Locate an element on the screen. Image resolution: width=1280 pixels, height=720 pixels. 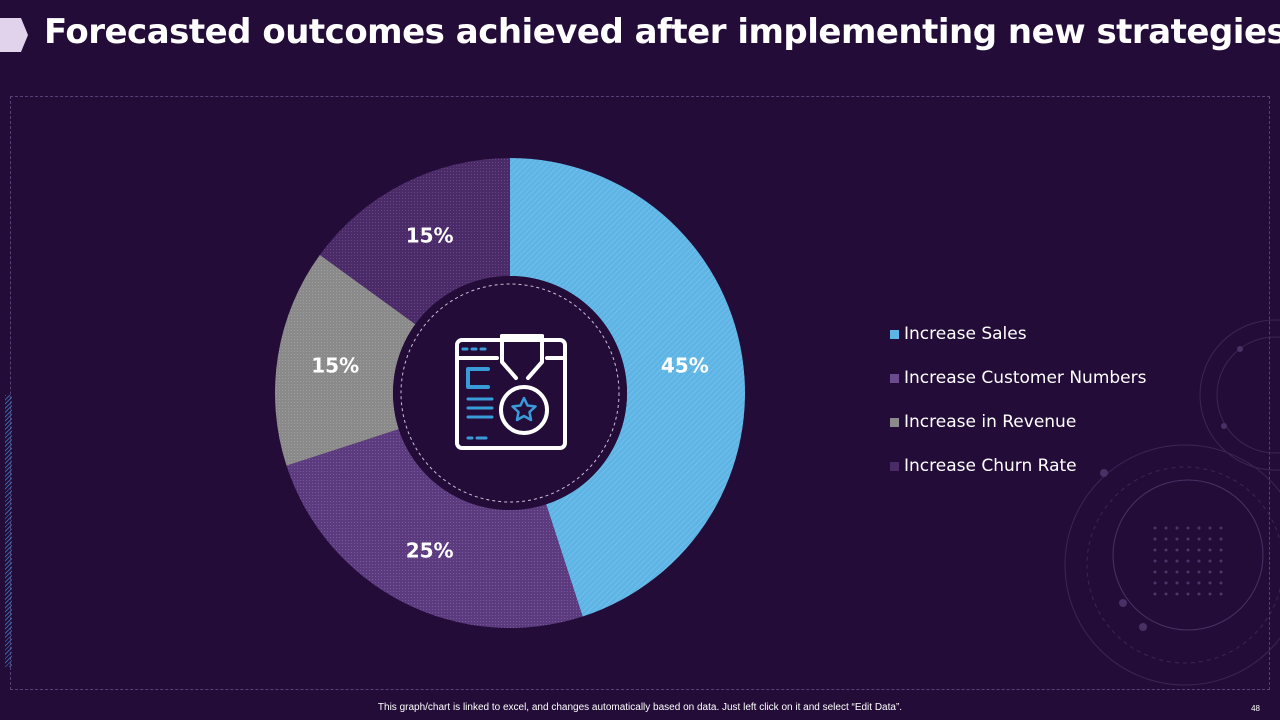
donut-segment-increase-churn-rate is located at coordinates (414, 241).